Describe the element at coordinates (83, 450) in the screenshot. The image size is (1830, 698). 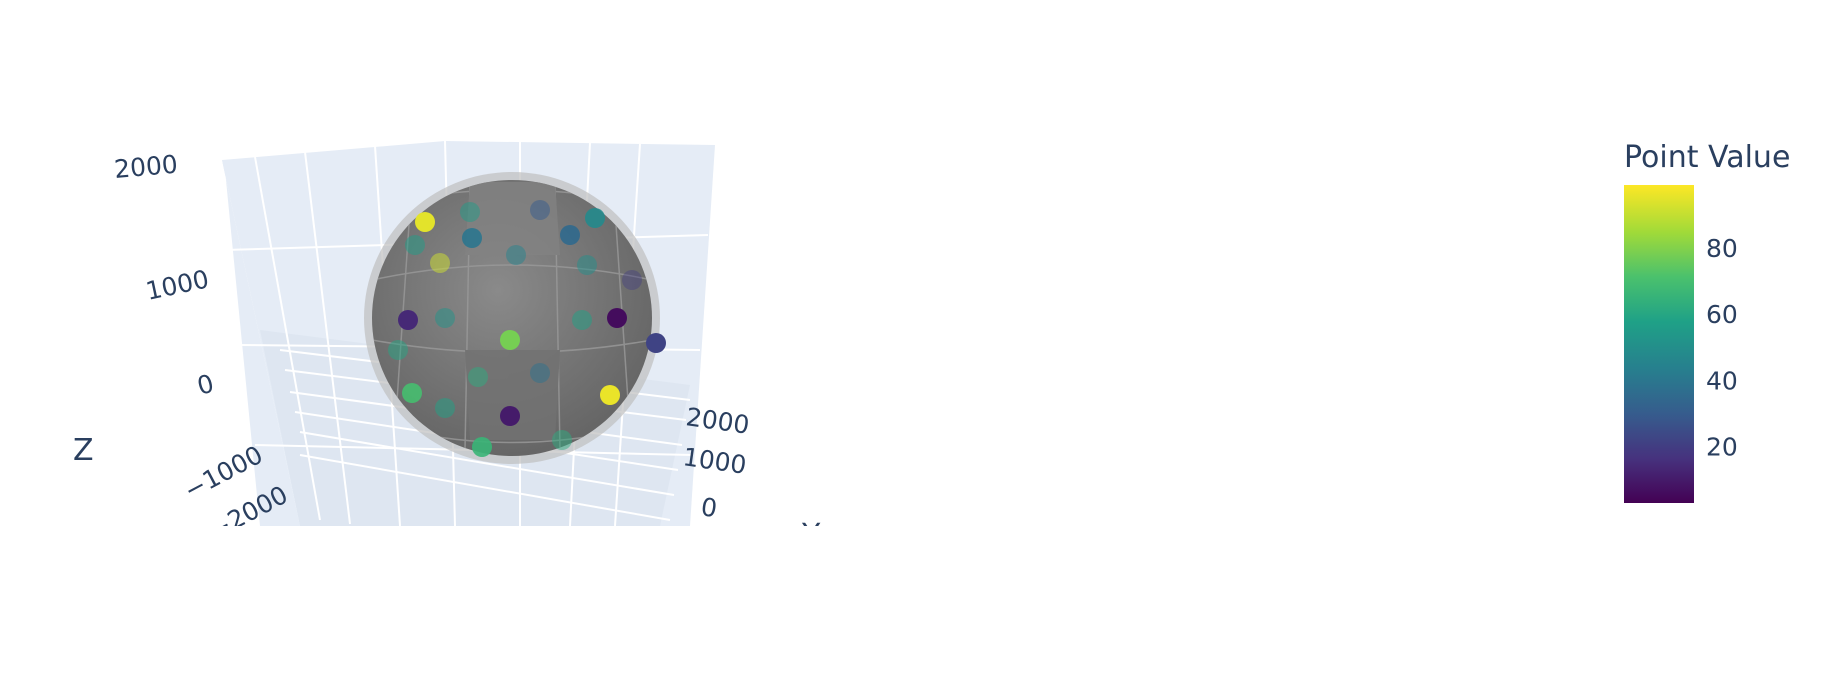
I see `z-axis-title: Z` at that location.